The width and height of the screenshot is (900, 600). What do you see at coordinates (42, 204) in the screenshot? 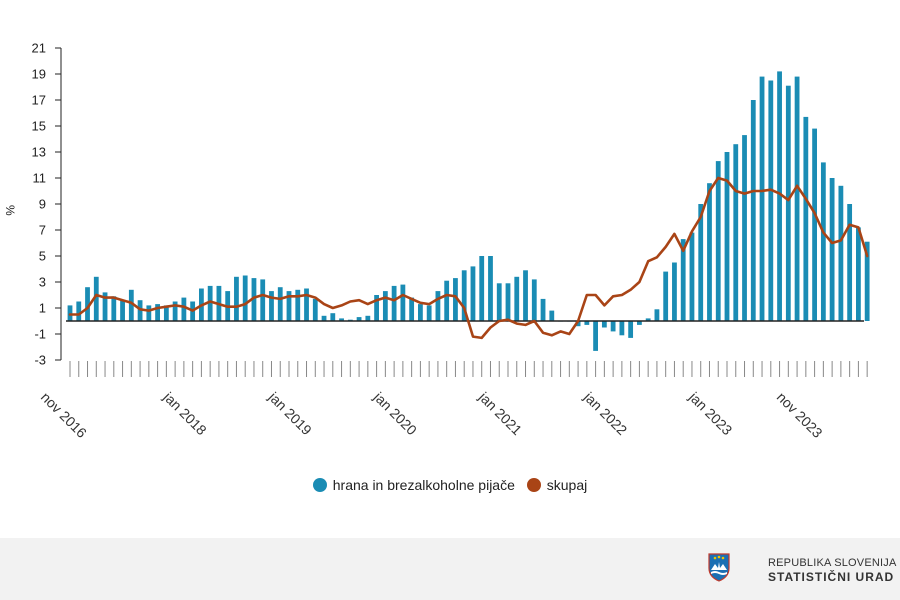
I see `y-tick-label: 9` at bounding box center [42, 204].